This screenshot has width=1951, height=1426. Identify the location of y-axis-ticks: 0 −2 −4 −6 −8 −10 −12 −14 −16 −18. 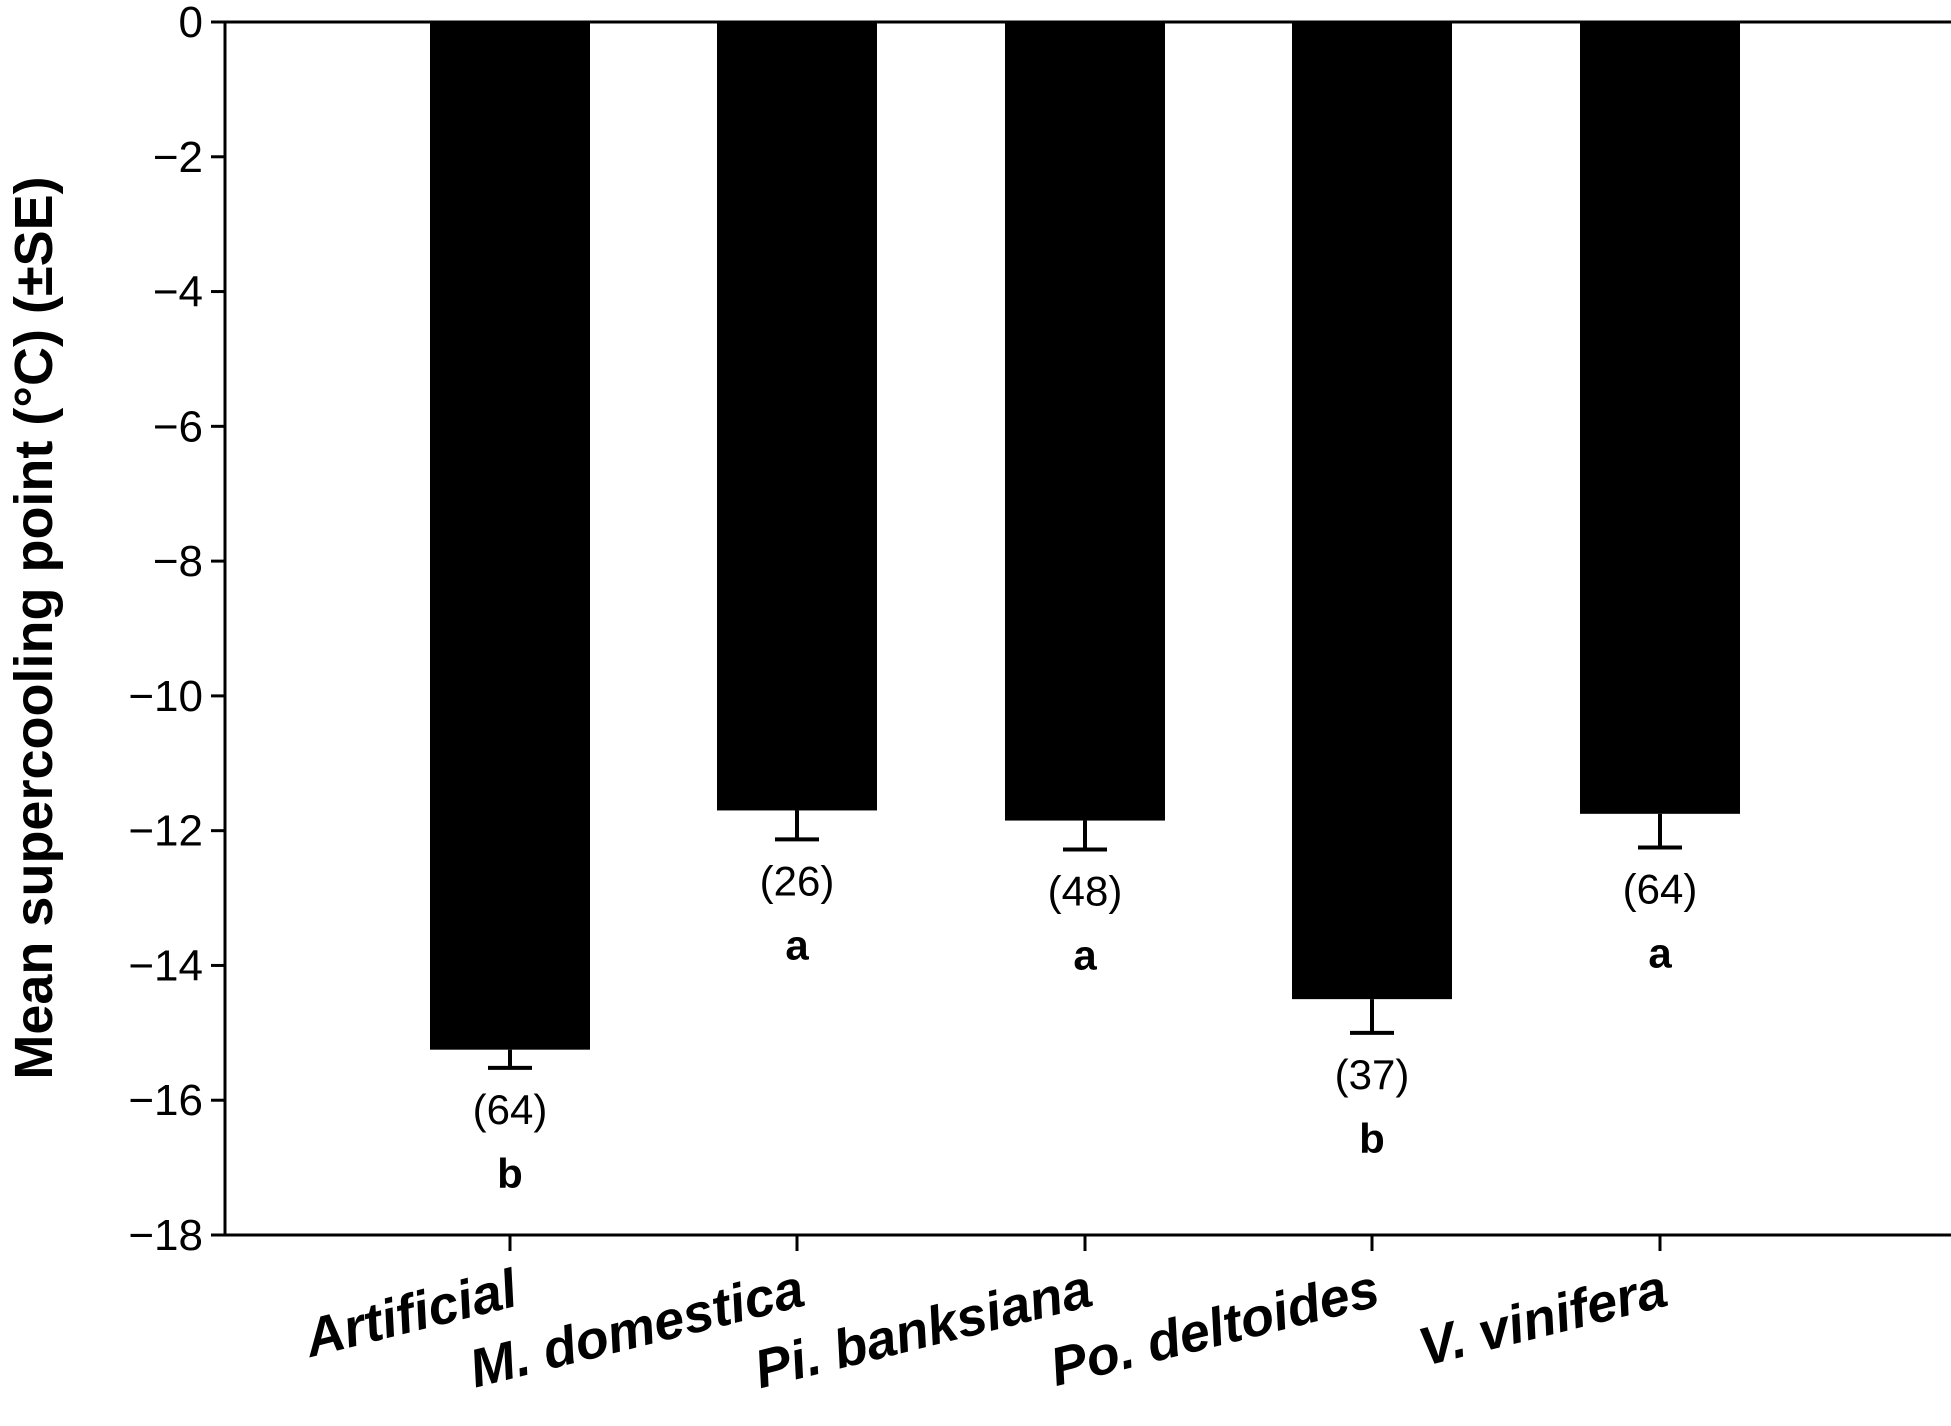
(176, 630).